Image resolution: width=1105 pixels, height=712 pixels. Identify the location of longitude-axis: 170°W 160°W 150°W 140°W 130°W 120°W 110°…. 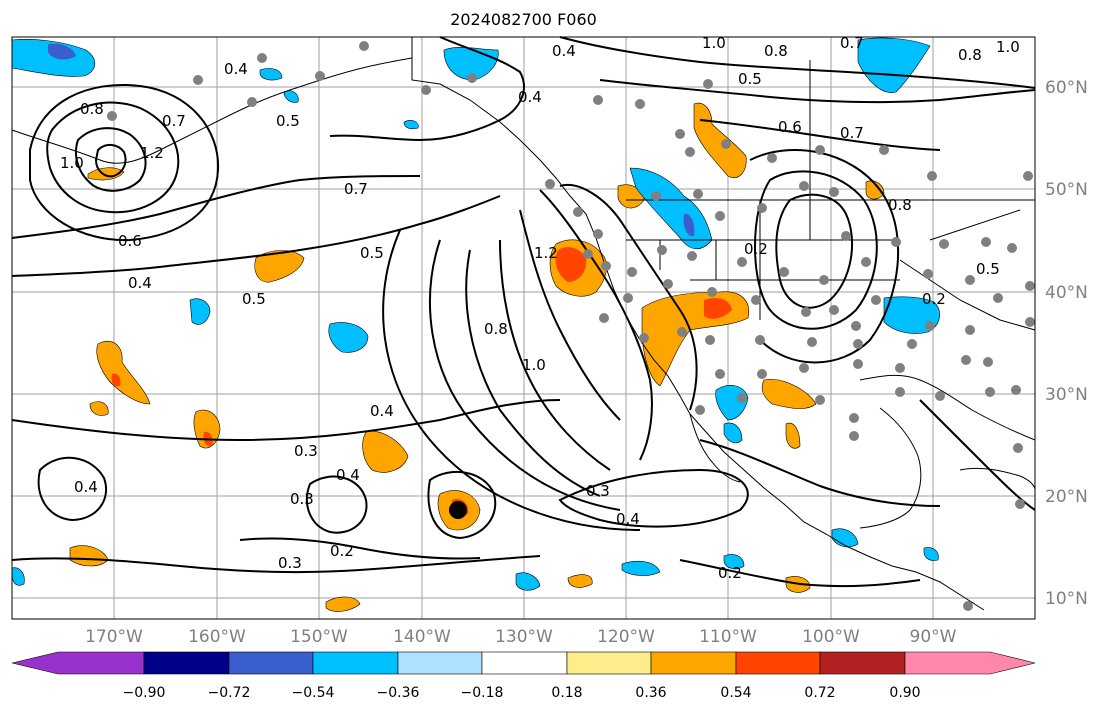
(521, 637).